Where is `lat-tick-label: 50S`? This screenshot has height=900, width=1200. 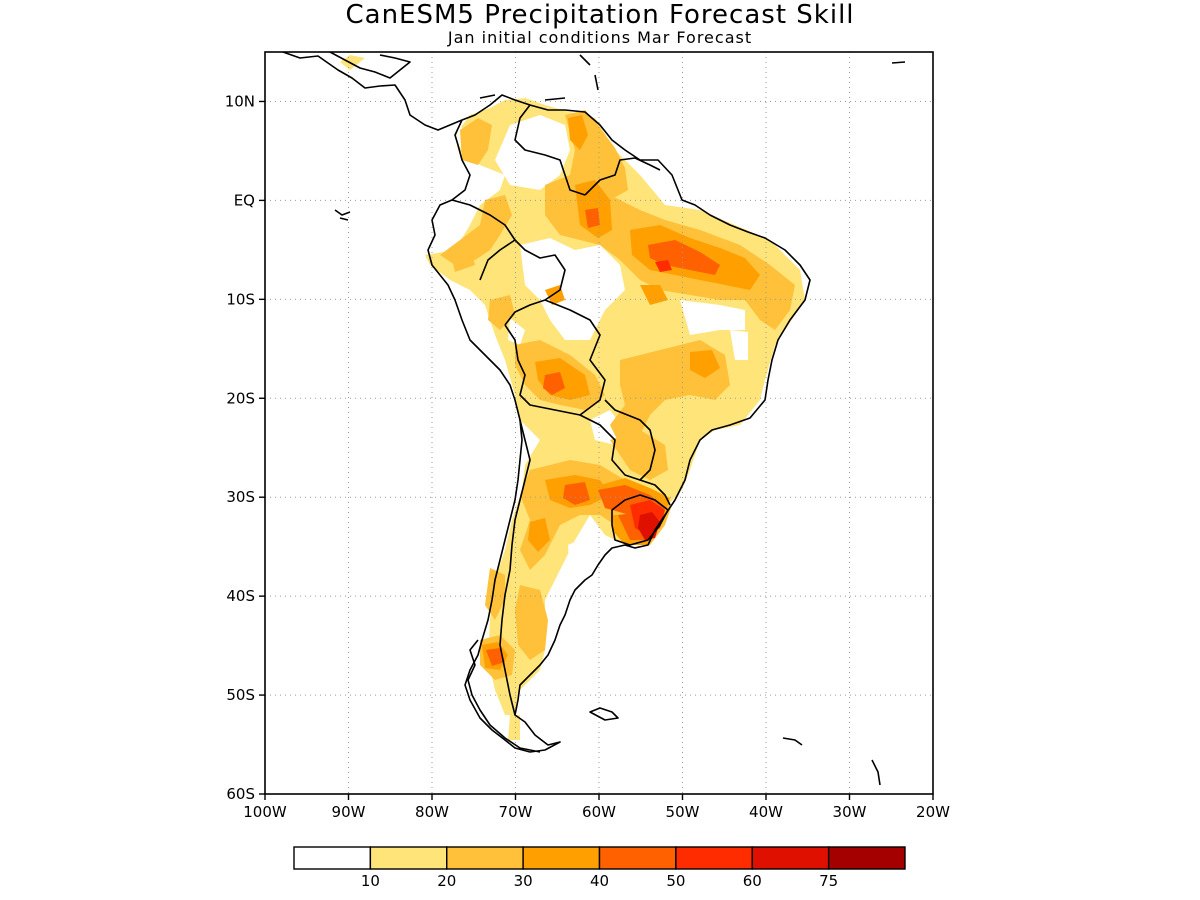
lat-tick-label: 50S is located at coordinates (240, 695).